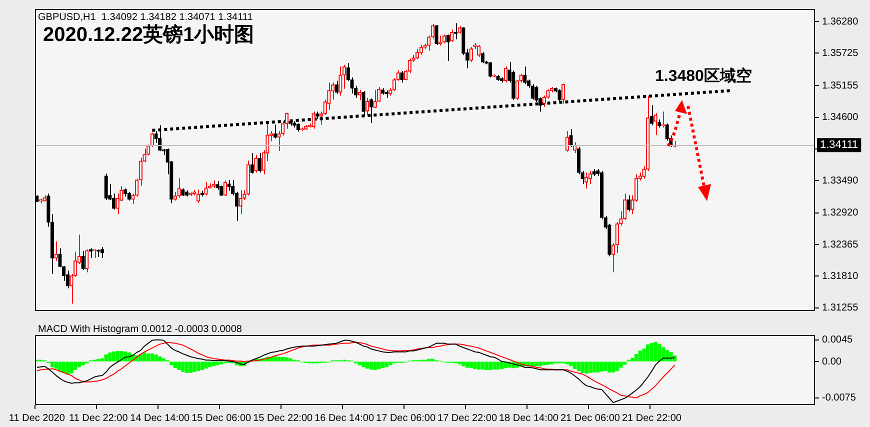 This screenshot has height=427, width=870. Describe the element at coordinates (840, 118) in the screenshot. I see `y-tick-label: 1.34600` at that location.